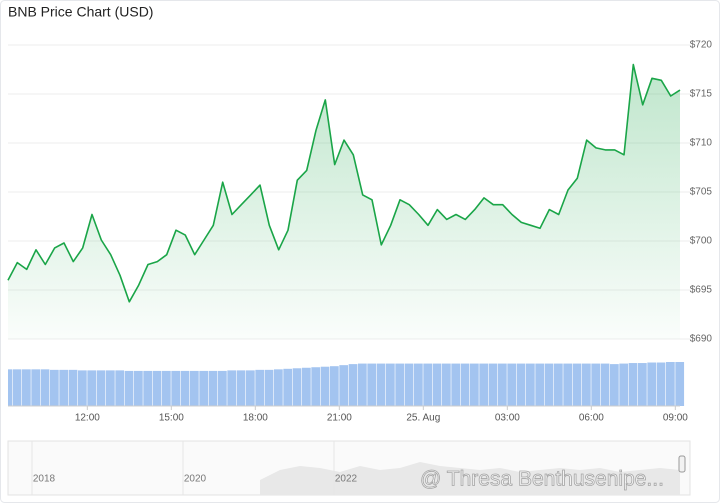 The height and width of the screenshot is (503, 720). Describe the element at coordinates (346, 479) in the screenshot. I see `navigator-tick-label: 2022` at that location.